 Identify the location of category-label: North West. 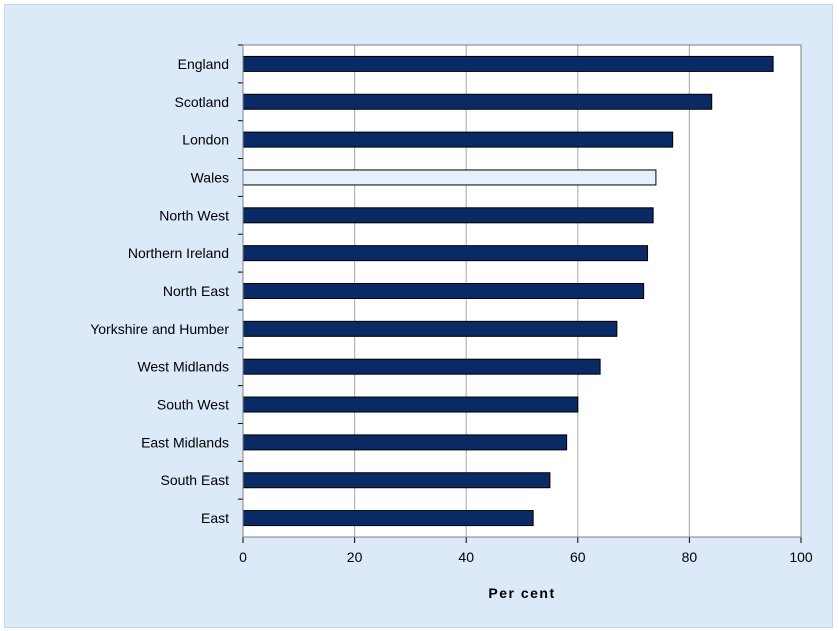
(194, 215).